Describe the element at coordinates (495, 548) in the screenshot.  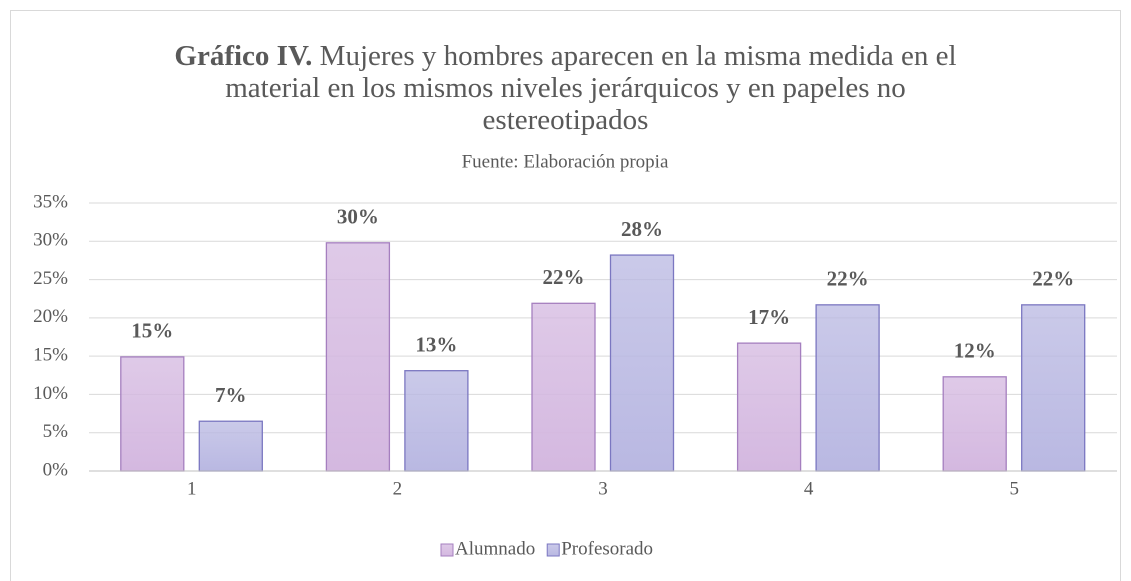
I see `legend-label: Alumnado` at that location.